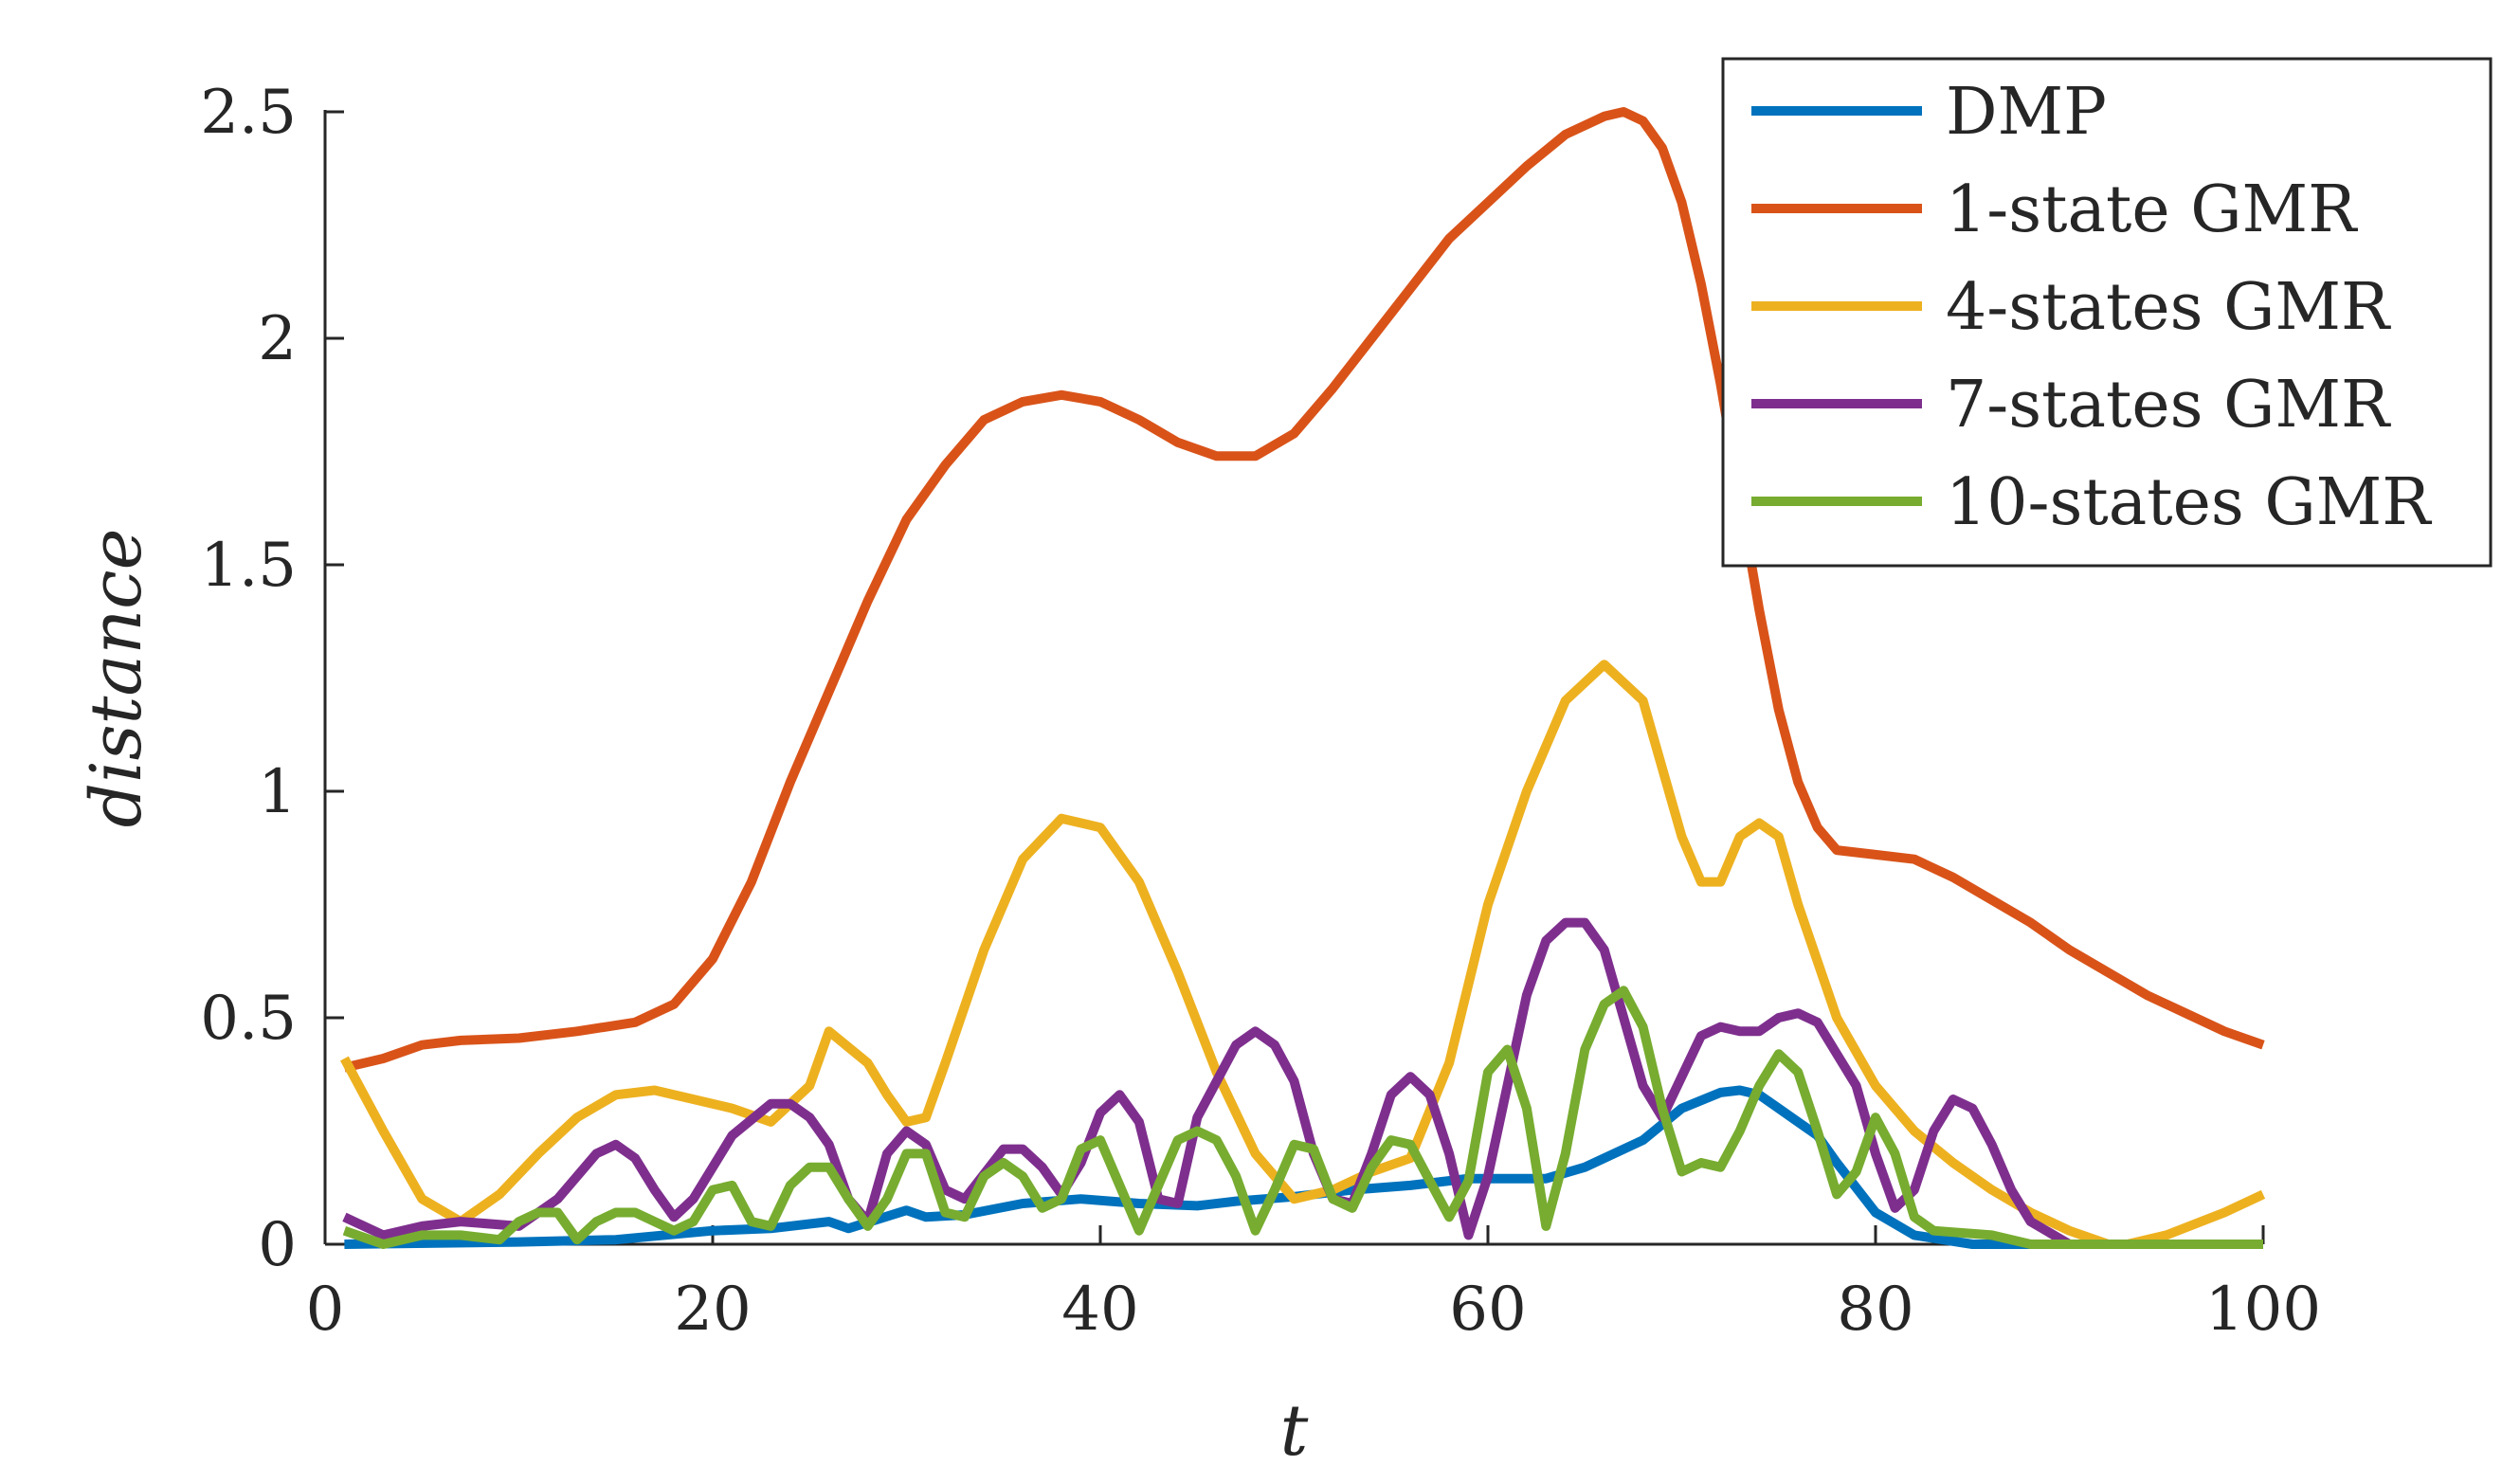  I want to click on y-tick-label: 1, so click(278, 792).